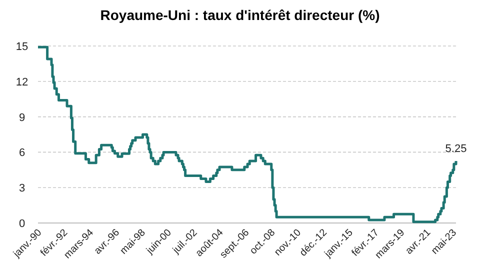 This screenshot has height=279, width=480. I want to click on y-tick-label: 9, so click(22, 118).